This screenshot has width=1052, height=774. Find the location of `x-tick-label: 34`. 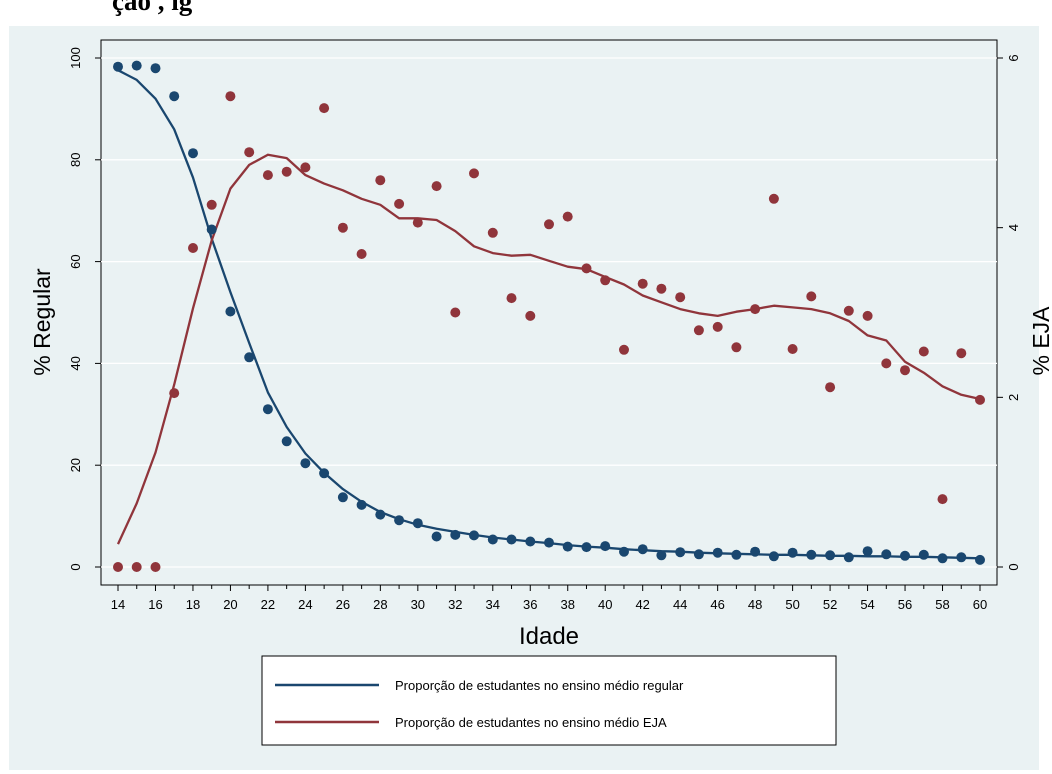

x-tick-label: 34 is located at coordinates (493, 604).